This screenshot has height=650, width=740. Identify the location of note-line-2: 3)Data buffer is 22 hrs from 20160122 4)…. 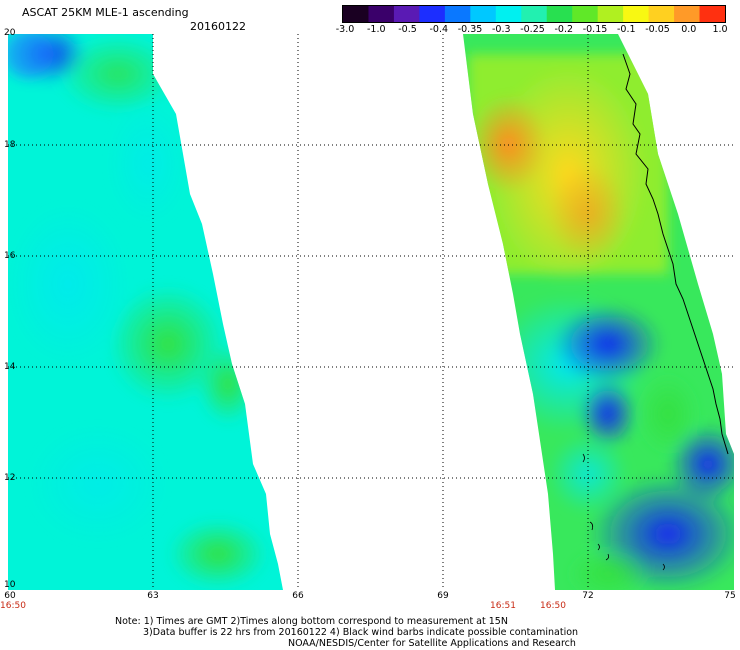
(361, 632).